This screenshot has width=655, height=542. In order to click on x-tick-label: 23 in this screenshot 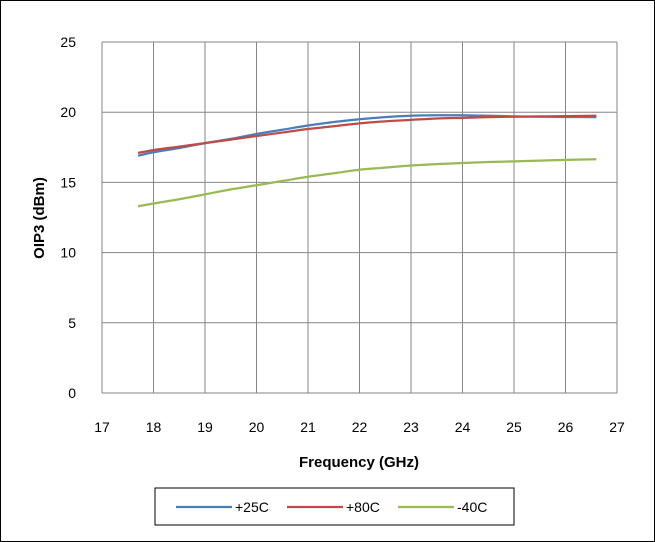, I will do `click(411, 427)`.